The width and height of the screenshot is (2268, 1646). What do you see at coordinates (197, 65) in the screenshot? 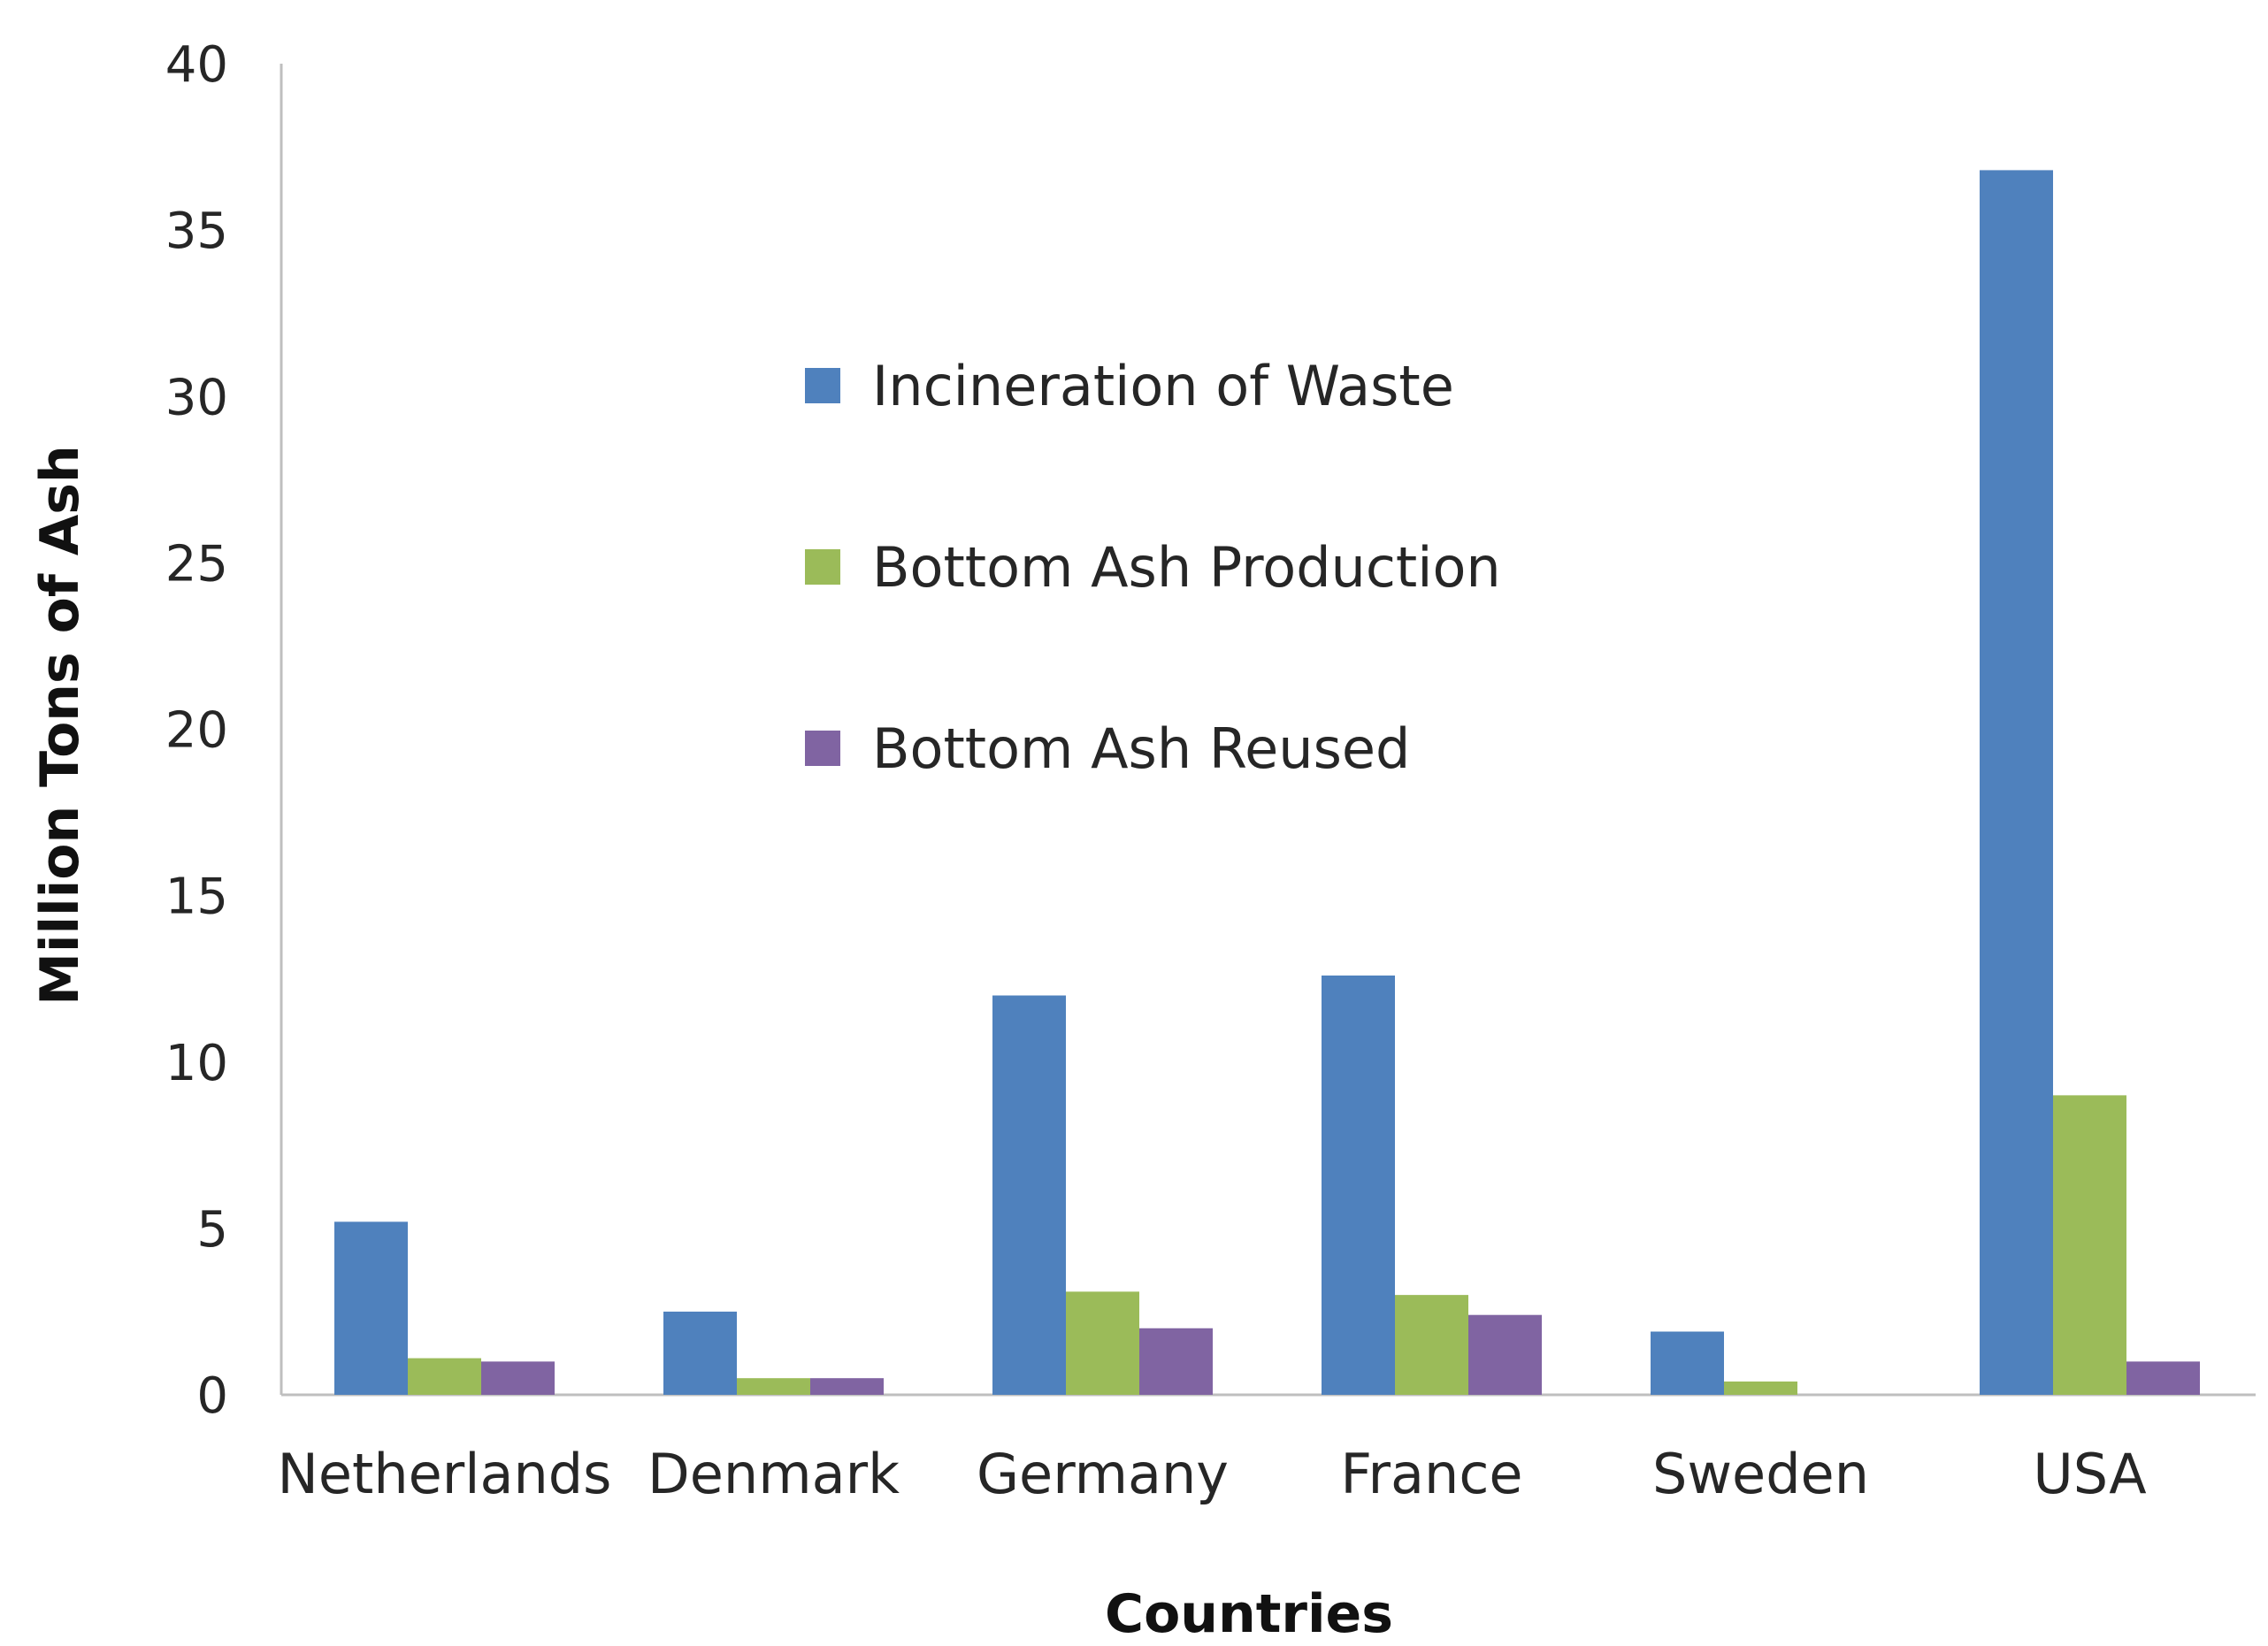
I see `y-tick-label: 40` at bounding box center [197, 65].